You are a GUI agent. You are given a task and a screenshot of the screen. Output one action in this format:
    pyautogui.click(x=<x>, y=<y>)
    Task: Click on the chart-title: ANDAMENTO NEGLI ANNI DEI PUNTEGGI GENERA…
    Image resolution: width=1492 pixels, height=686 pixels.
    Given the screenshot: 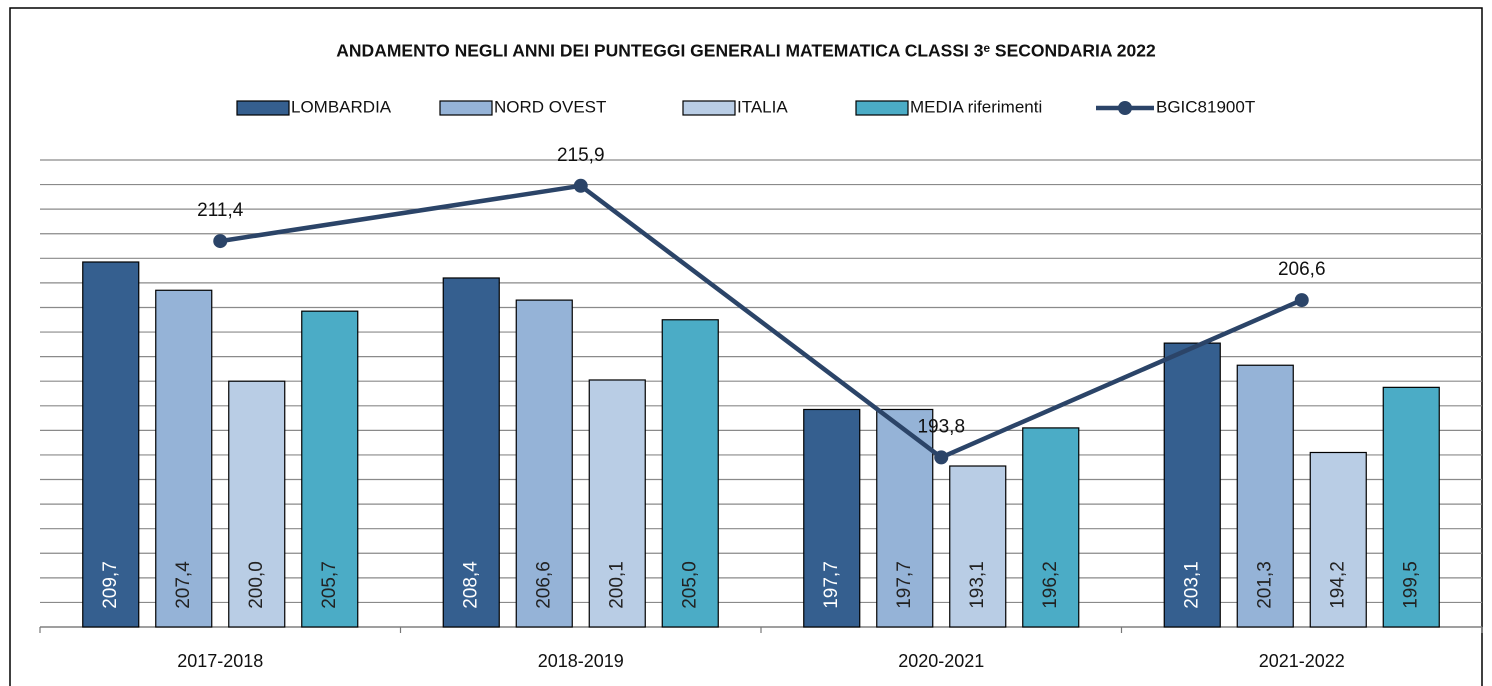 What is the action you would take?
    pyautogui.click(x=746, y=51)
    